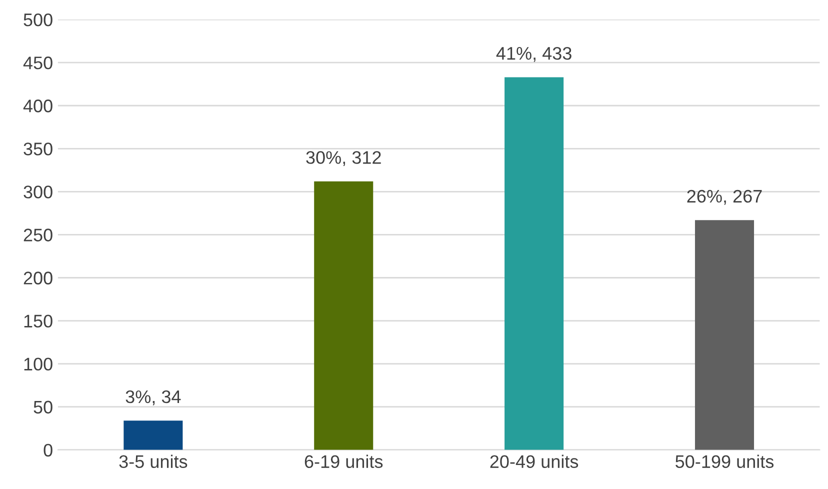  Describe the element at coordinates (38, 149) in the screenshot. I see `y-tick-label: 350` at that location.